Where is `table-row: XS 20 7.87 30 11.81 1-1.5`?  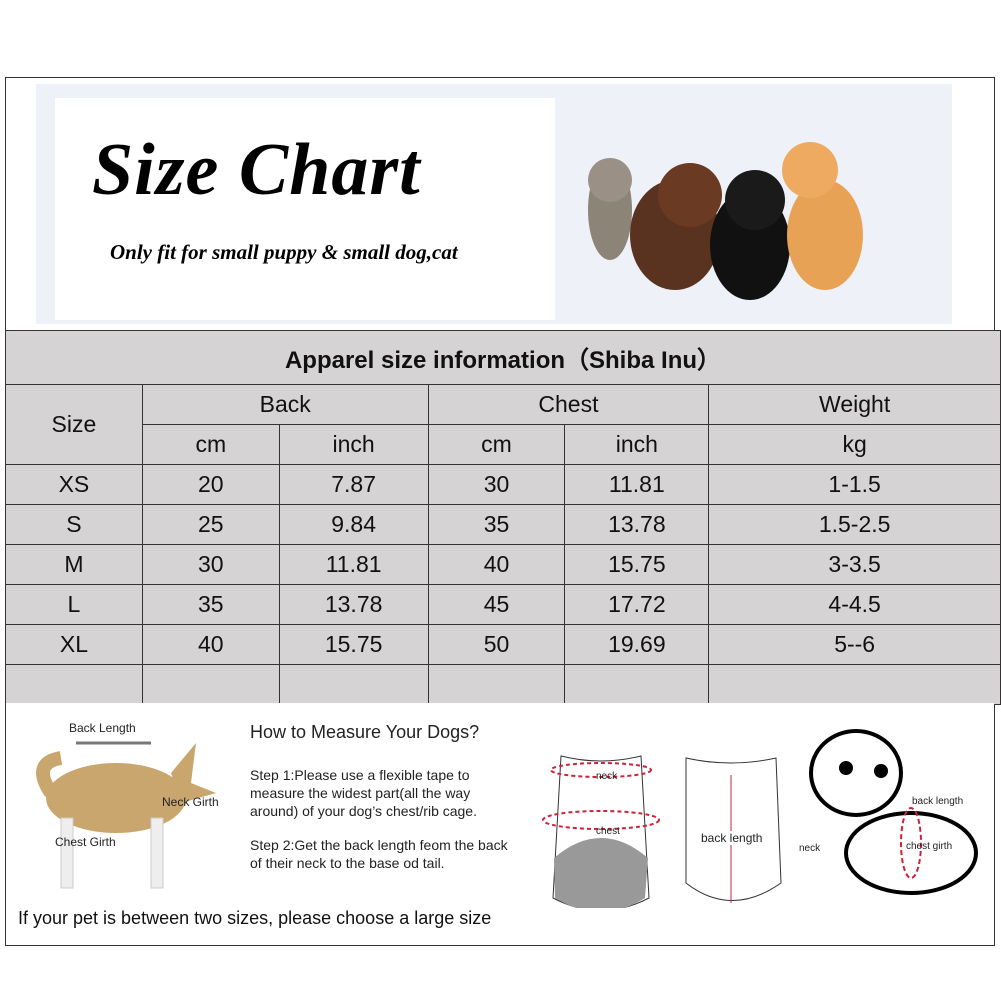
table-row: XS 20 7.87 30 11.81 1-1.5 is located at coordinates (503, 484).